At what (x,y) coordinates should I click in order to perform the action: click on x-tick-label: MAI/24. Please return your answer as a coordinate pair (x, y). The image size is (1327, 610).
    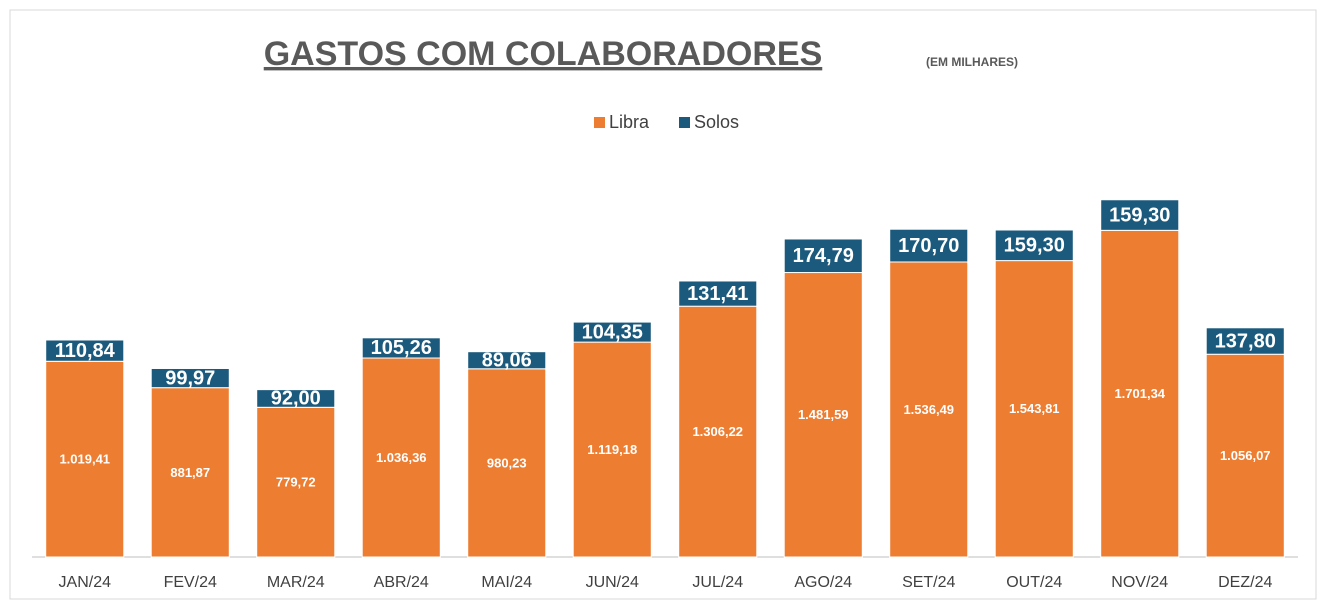
    Looking at the image, I should click on (506, 582).